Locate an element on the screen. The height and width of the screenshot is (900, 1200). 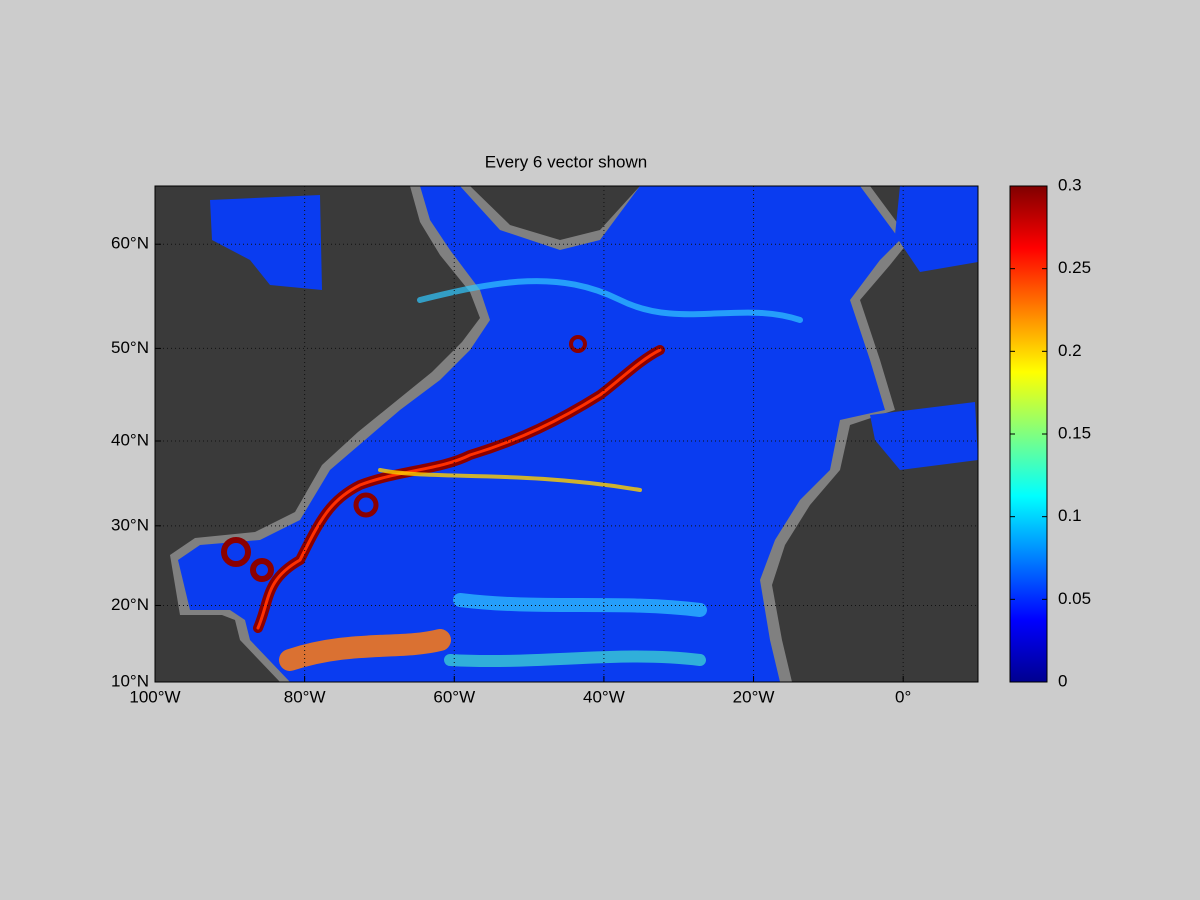
colorbar-tick-label: 0.1 is located at coordinates (1070, 515).